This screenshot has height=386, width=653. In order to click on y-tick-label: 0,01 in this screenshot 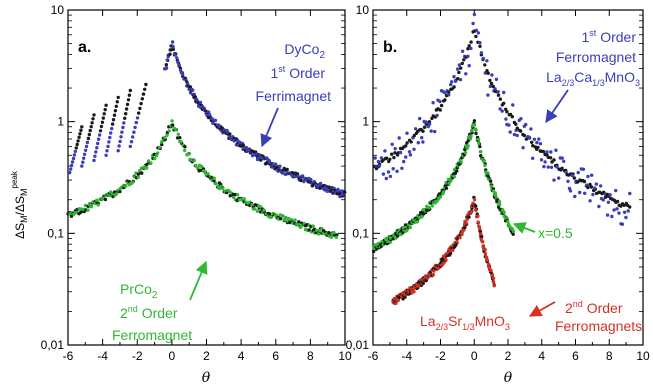, I will do `click(358, 345)`.